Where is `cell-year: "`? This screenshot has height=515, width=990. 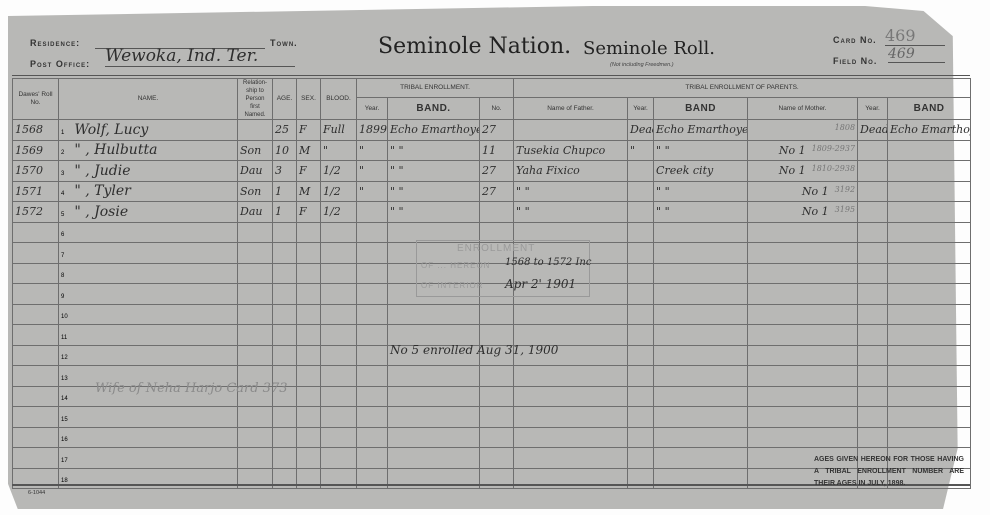
cell-year: " is located at coordinates (372, 171).